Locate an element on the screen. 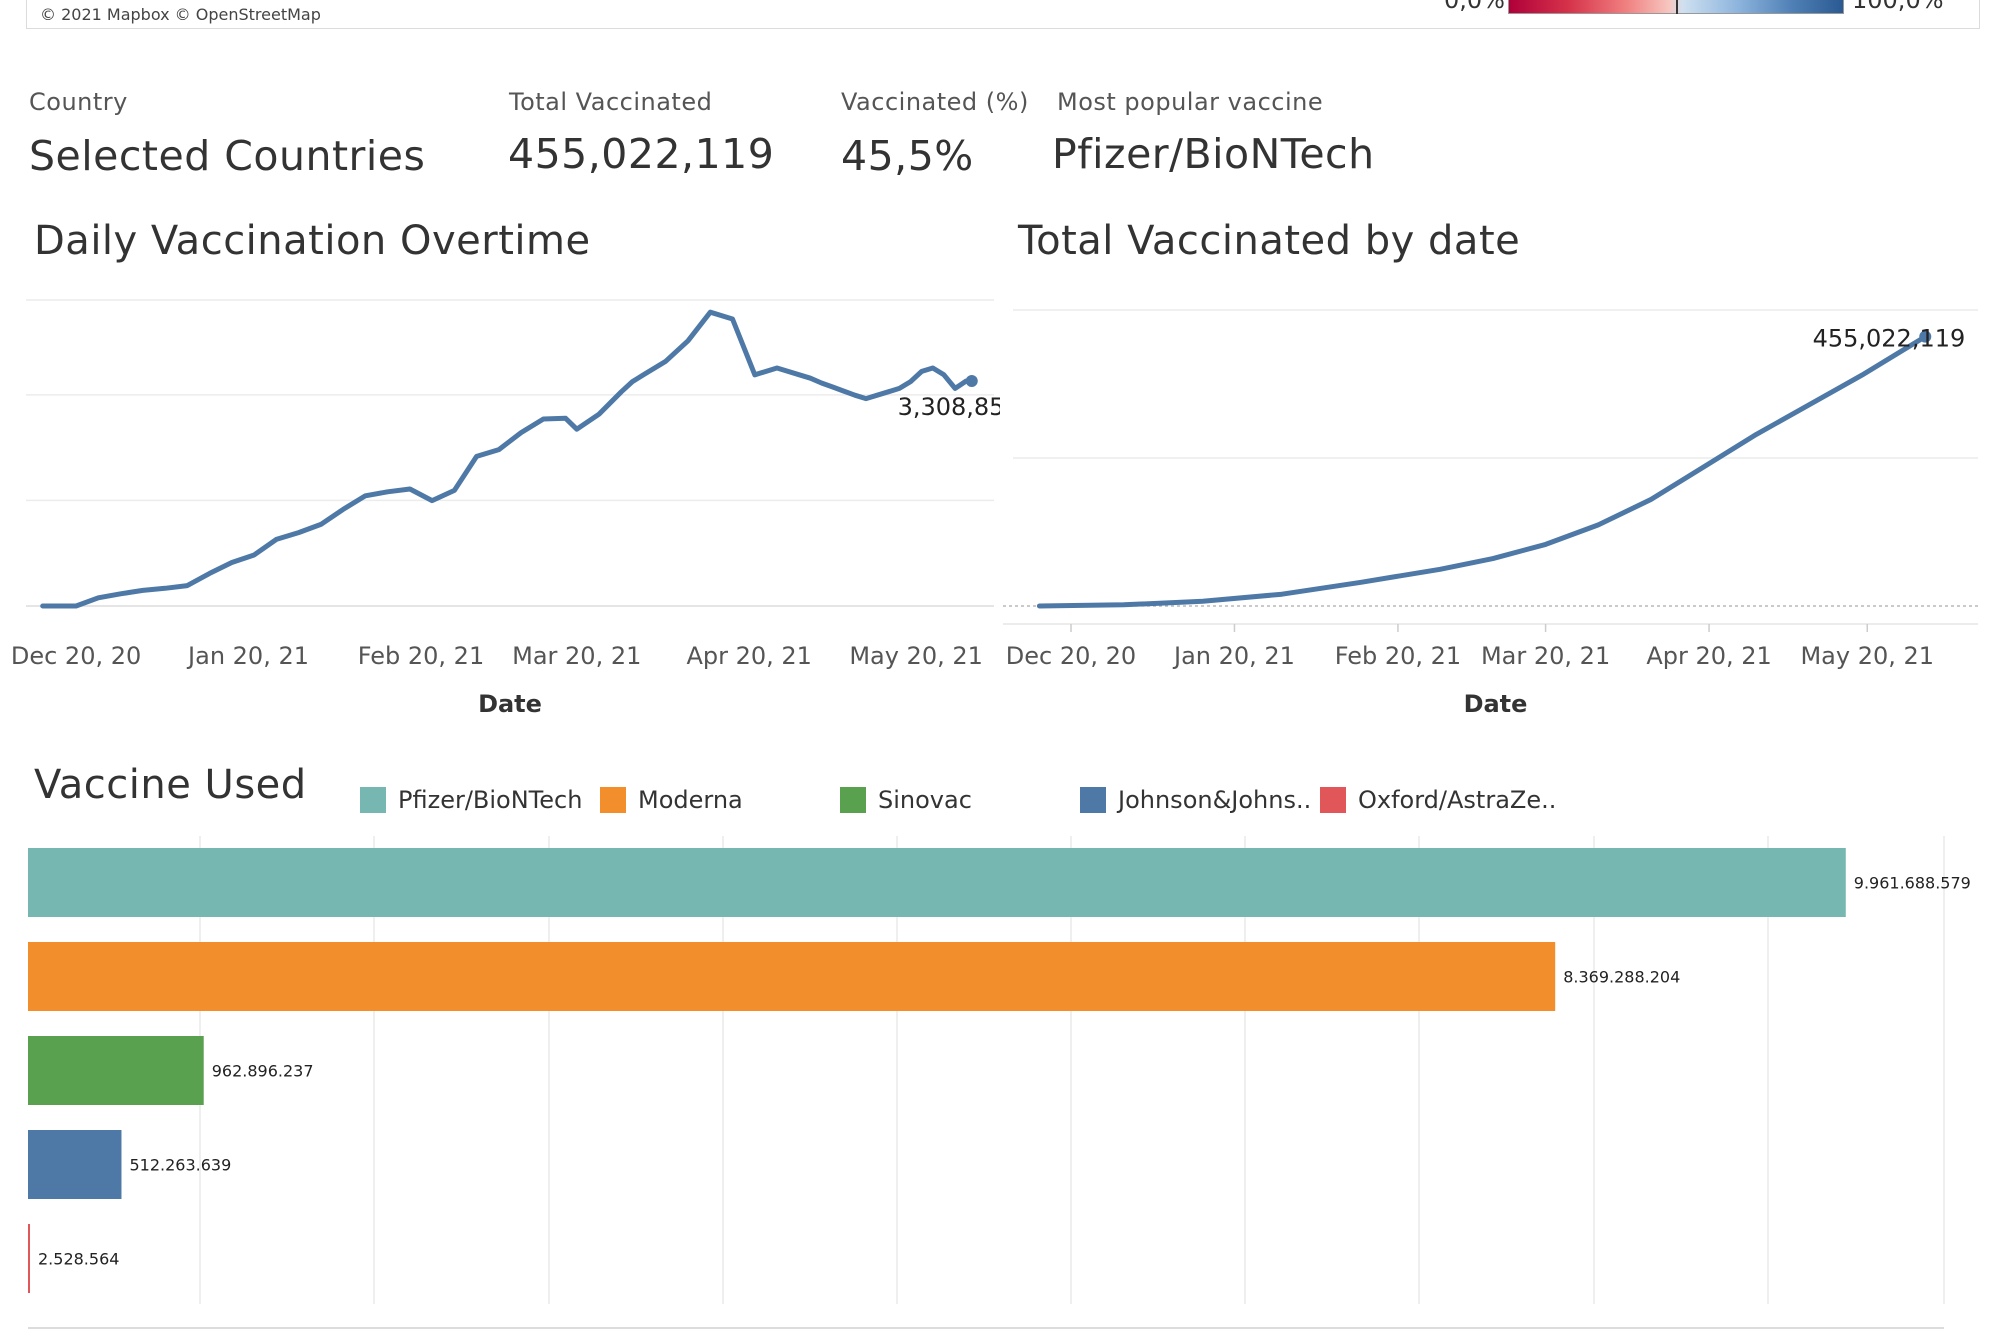 This screenshot has height=1332, width=1996. map-legend-max: 100,0% is located at coordinates (1898, 7).